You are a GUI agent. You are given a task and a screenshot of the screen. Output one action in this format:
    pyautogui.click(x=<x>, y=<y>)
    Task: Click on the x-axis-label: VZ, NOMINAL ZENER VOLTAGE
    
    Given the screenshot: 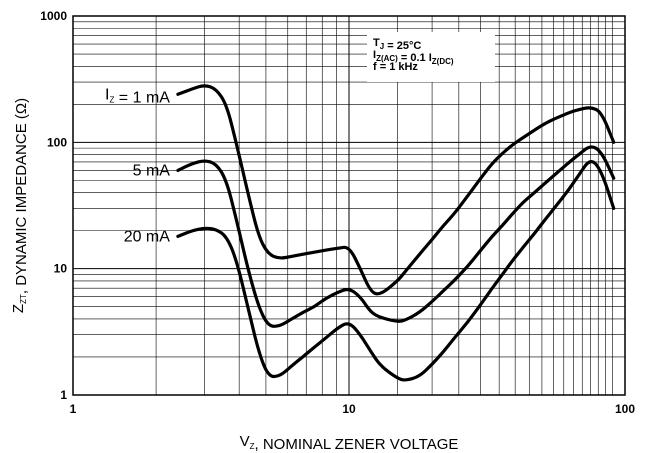 What is the action you would take?
    pyautogui.click(x=349, y=443)
    